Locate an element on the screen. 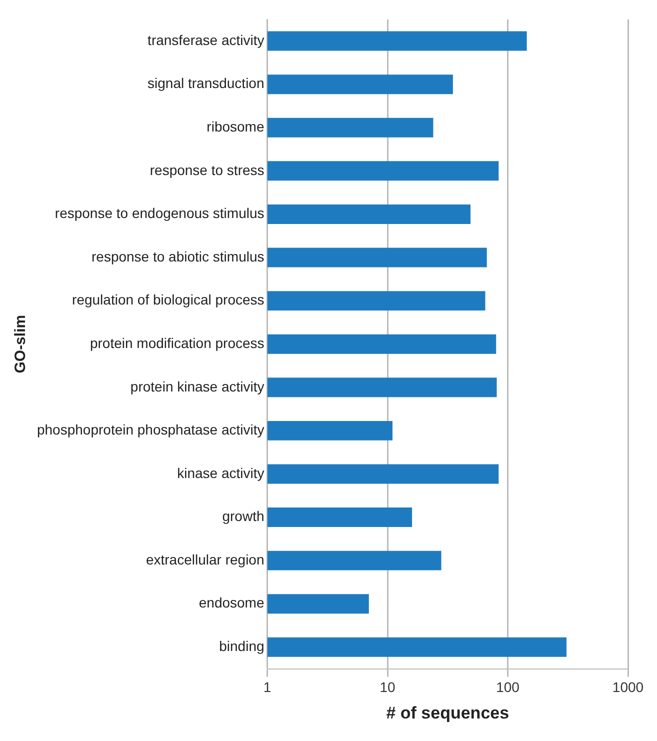  y-tick-label: growth is located at coordinates (243, 516).